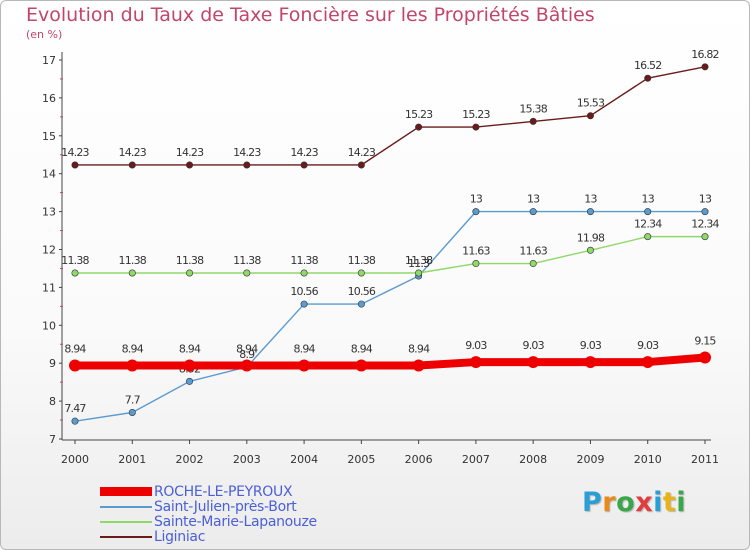  I want to click on data-label: 15.53, so click(591, 103).